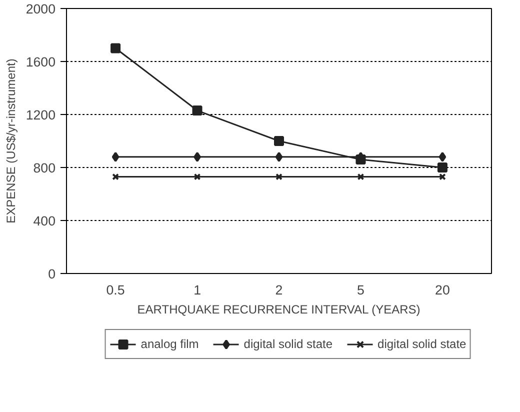 Image resolution: width=520 pixels, height=412 pixels. I want to click on y-tick-label: 2000, so click(41, 9).